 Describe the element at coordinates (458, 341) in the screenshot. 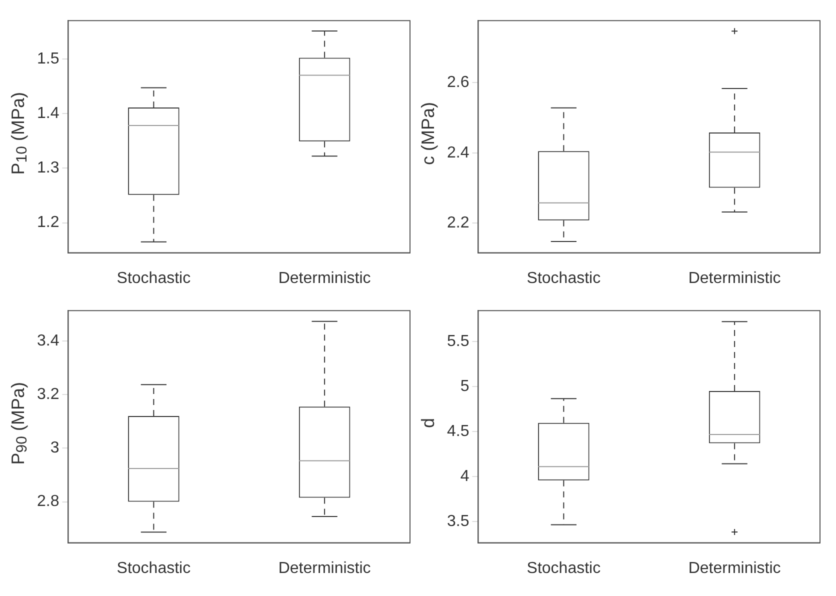

I see `y-tick-label: 5.5` at that location.